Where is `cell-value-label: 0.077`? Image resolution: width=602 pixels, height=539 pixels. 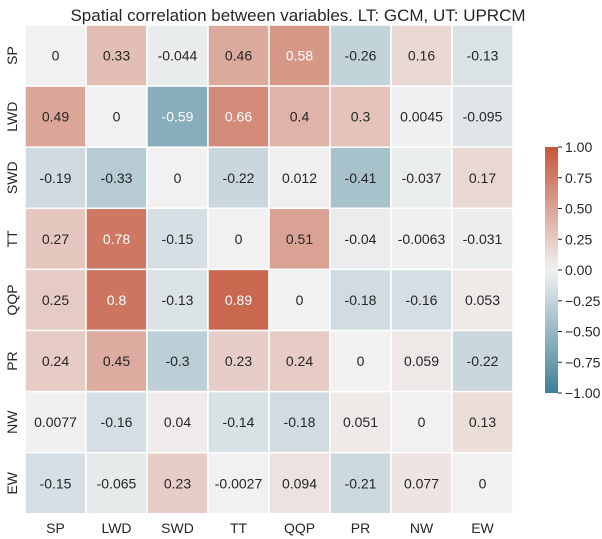
cell-value-label: 0.077 is located at coordinates (421, 483).